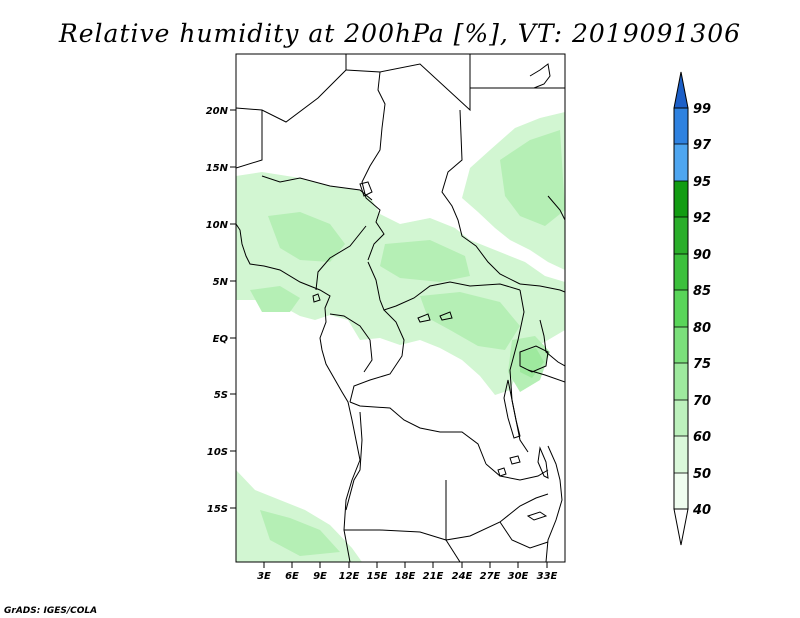 The image size is (800, 618). I want to click on border-ethiopia, so click(556, 208).